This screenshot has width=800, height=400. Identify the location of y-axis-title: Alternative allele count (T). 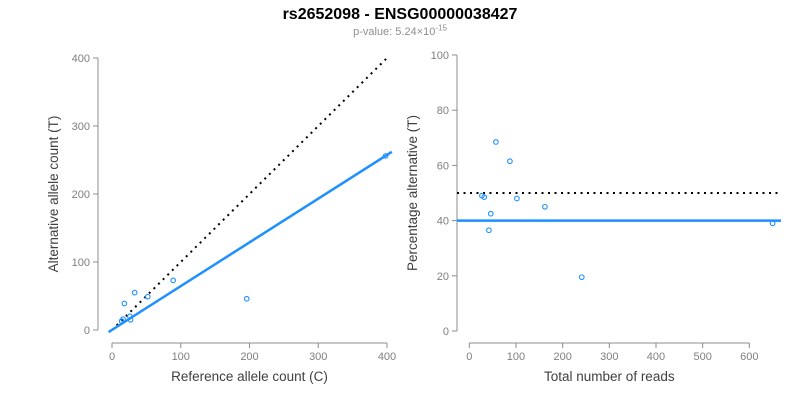
(53, 194).